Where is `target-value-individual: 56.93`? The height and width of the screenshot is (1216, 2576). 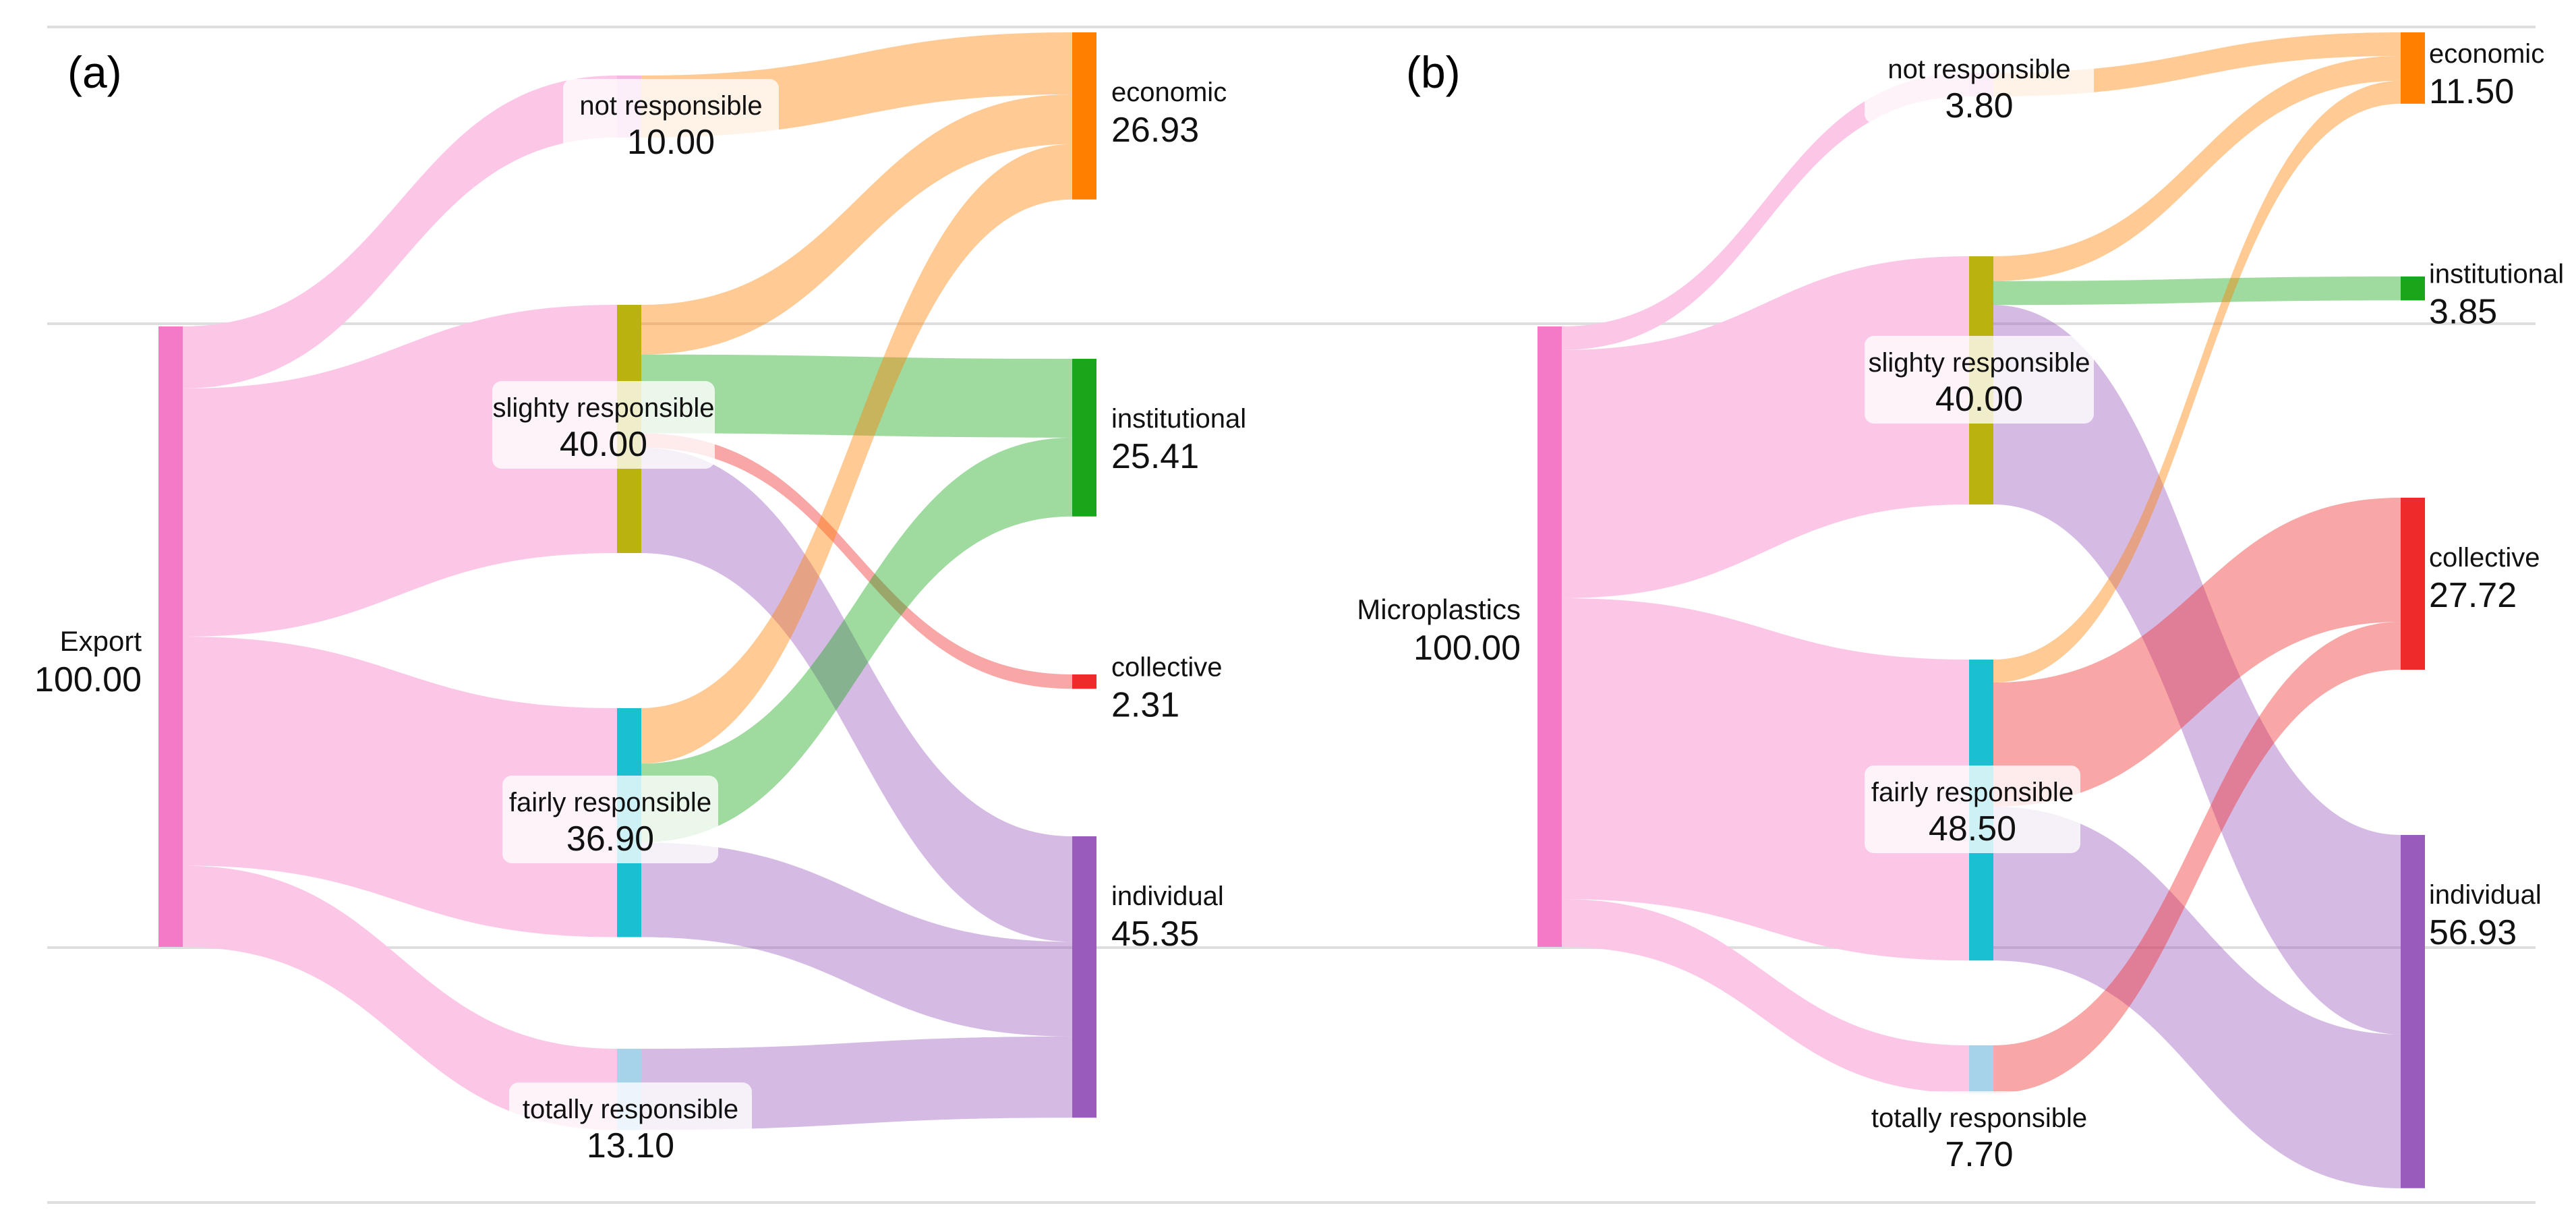
target-value-individual: 56.93 is located at coordinates (2473, 932).